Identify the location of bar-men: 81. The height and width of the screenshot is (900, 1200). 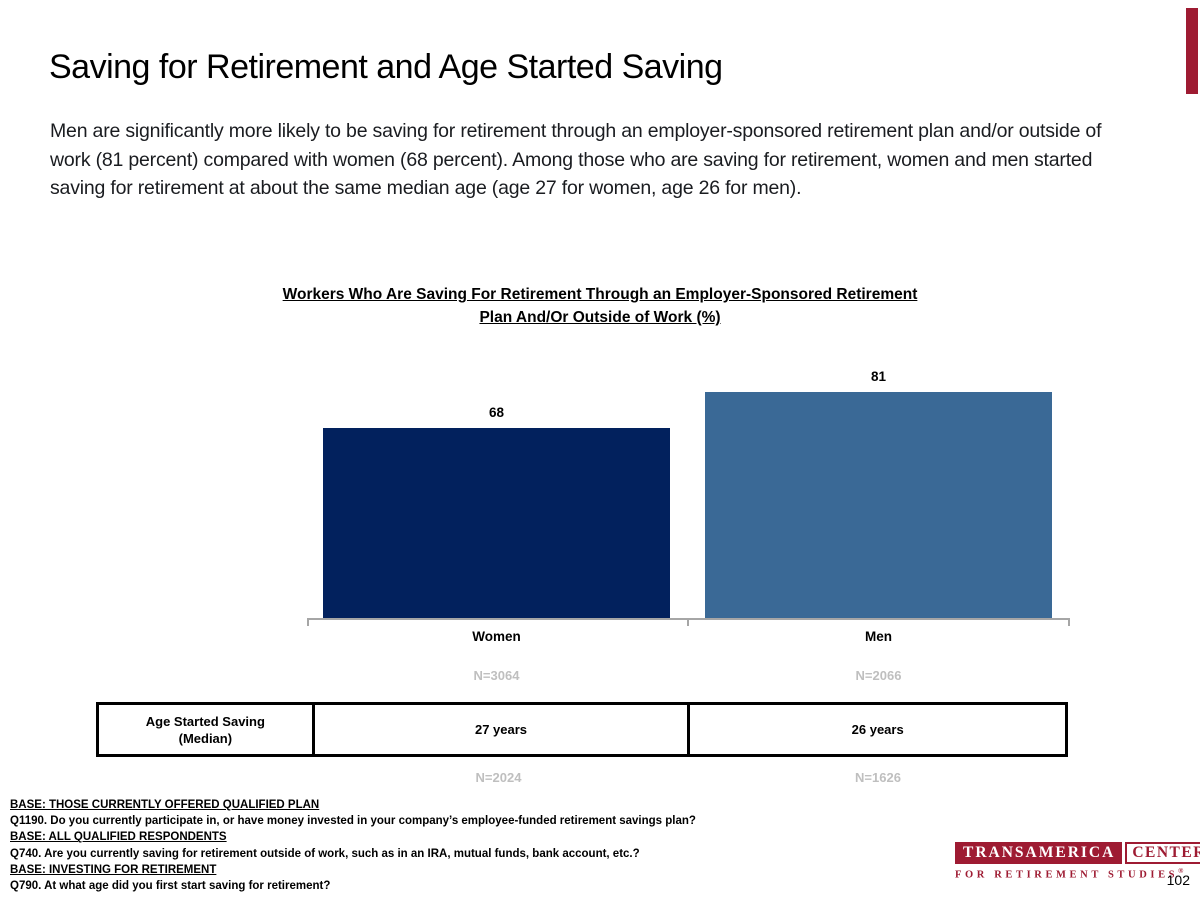
(878, 493).